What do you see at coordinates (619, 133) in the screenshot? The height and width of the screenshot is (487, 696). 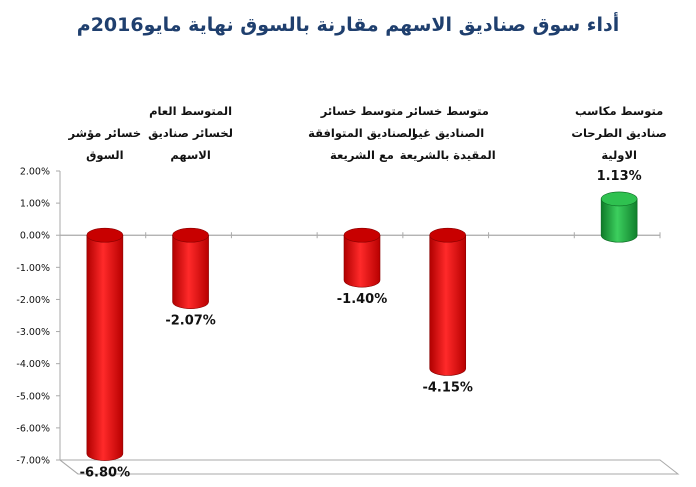 I see `category-label: متوسط مكاسب صناديق الطرحات الاولية` at bounding box center [619, 133].